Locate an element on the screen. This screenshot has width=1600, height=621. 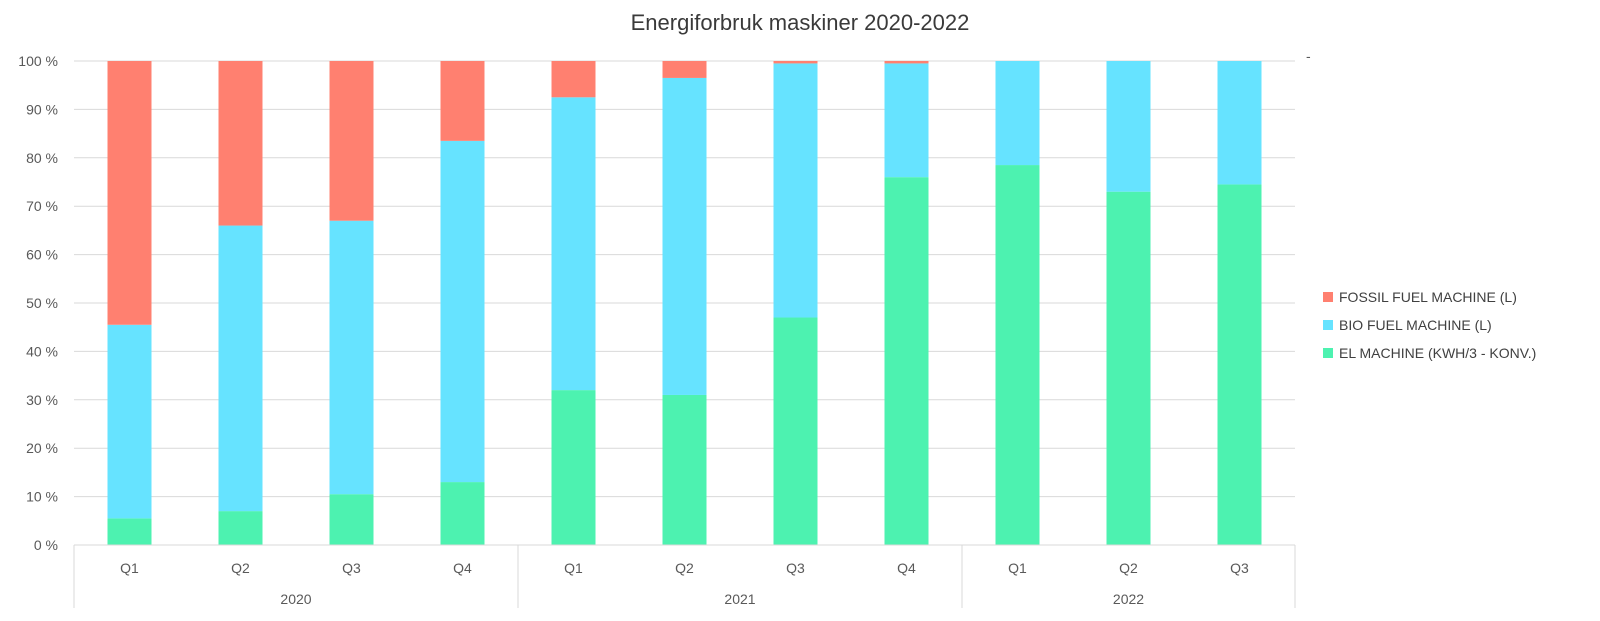
y-tick-label: 80 % is located at coordinates (42, 158).